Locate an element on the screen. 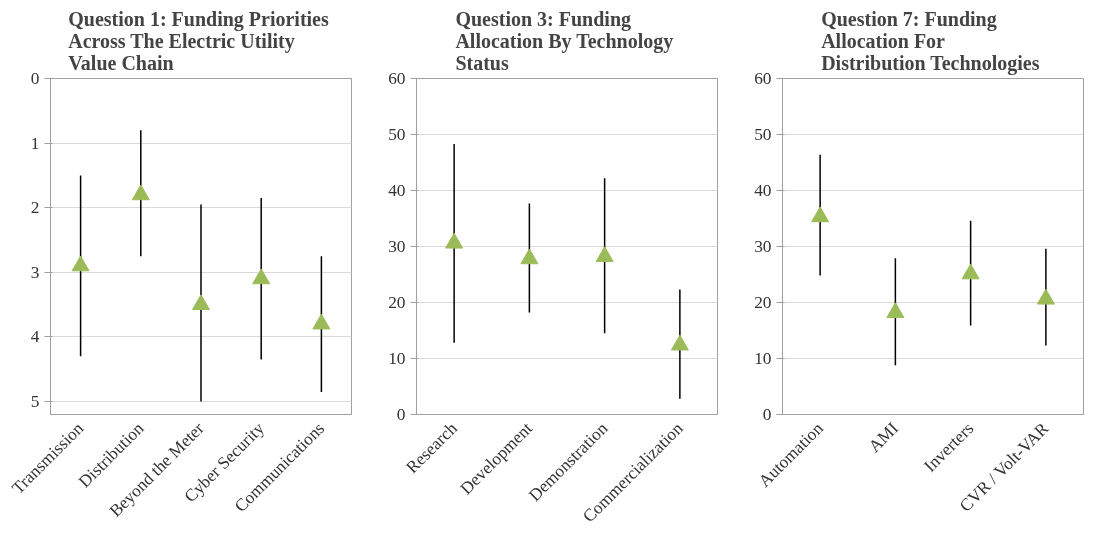 This screenshot has width=1107, height=540. y-tick-label: 5 is located at coordinates (35, 402).